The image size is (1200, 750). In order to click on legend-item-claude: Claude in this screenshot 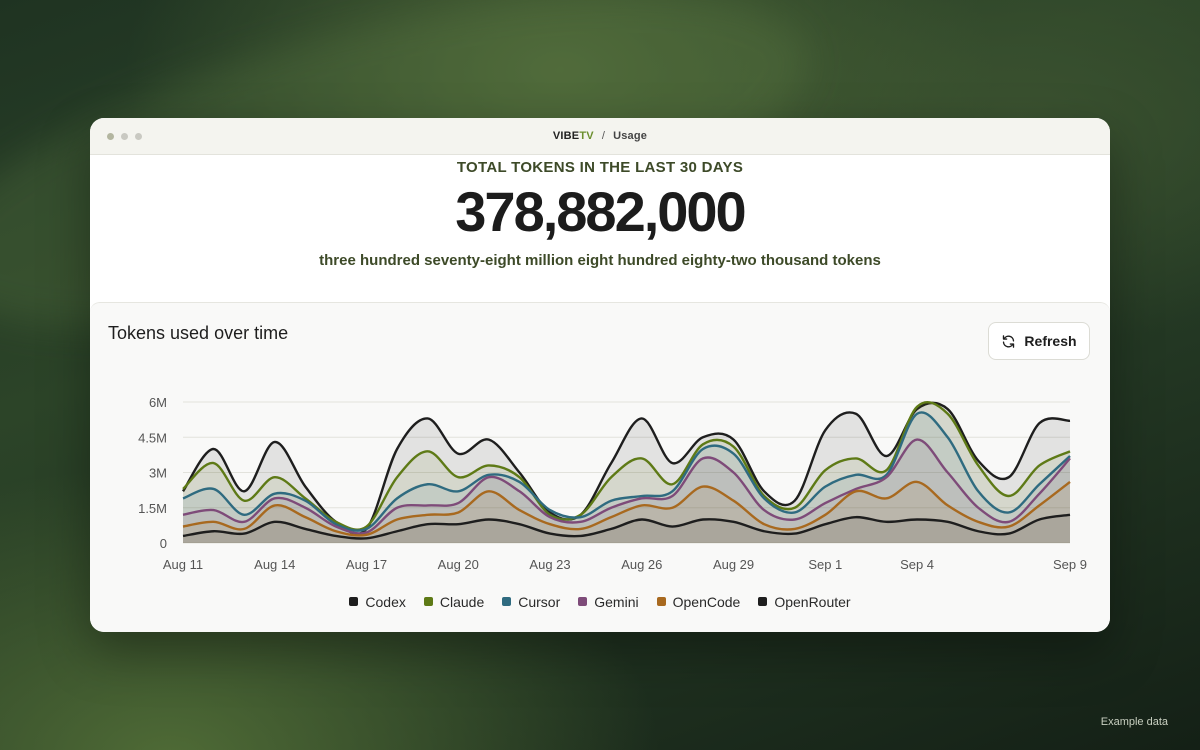, I will do `click(454, 601)`.